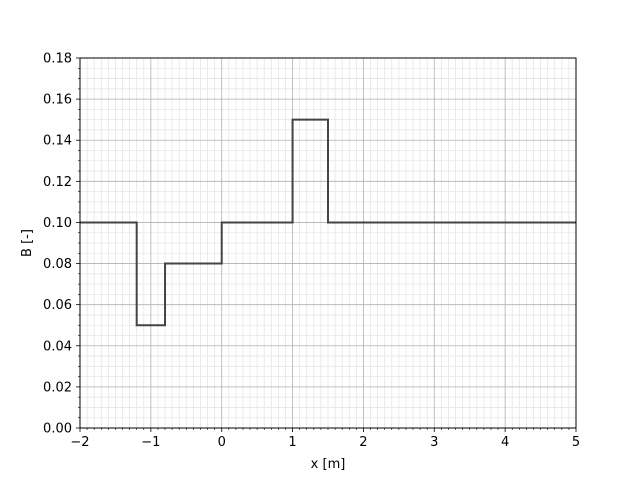 This screenshot has height=480, width=640. I want to click on y-tick-label: 0.10, so click(57, 223).